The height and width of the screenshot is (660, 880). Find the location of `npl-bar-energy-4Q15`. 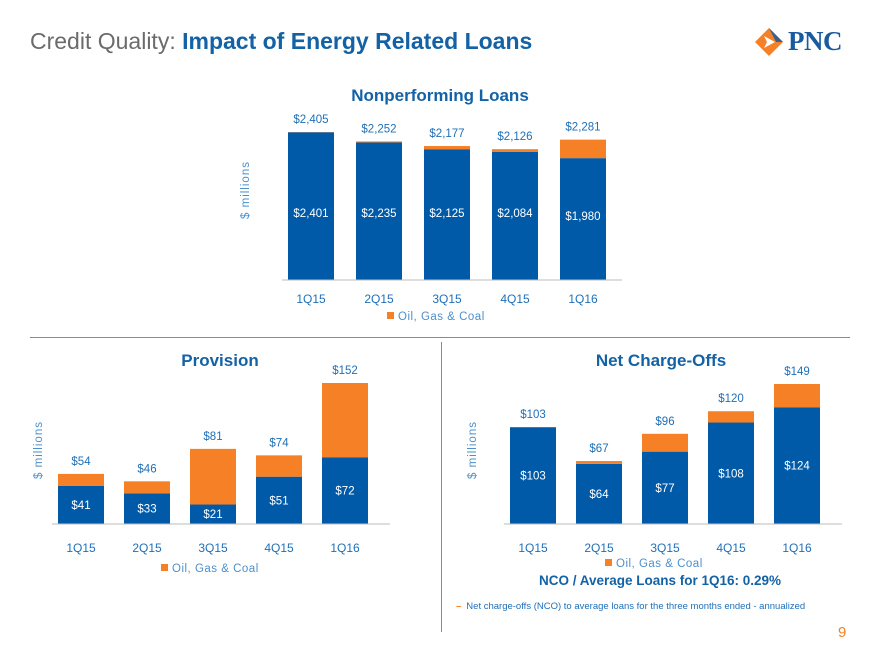

npl-bar-energy-4Q15 is located at coordinates (515, 150).